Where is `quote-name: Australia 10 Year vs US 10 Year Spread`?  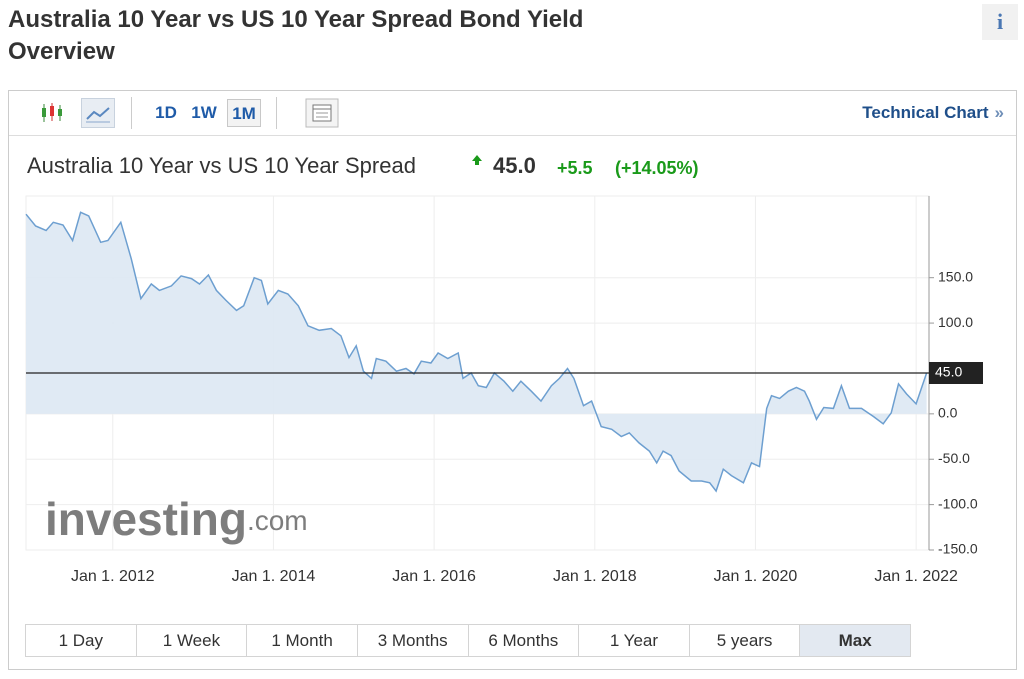
quote-name: Australia 10 Year vs US 10 Year Spread is located at coordinates (221, 165).